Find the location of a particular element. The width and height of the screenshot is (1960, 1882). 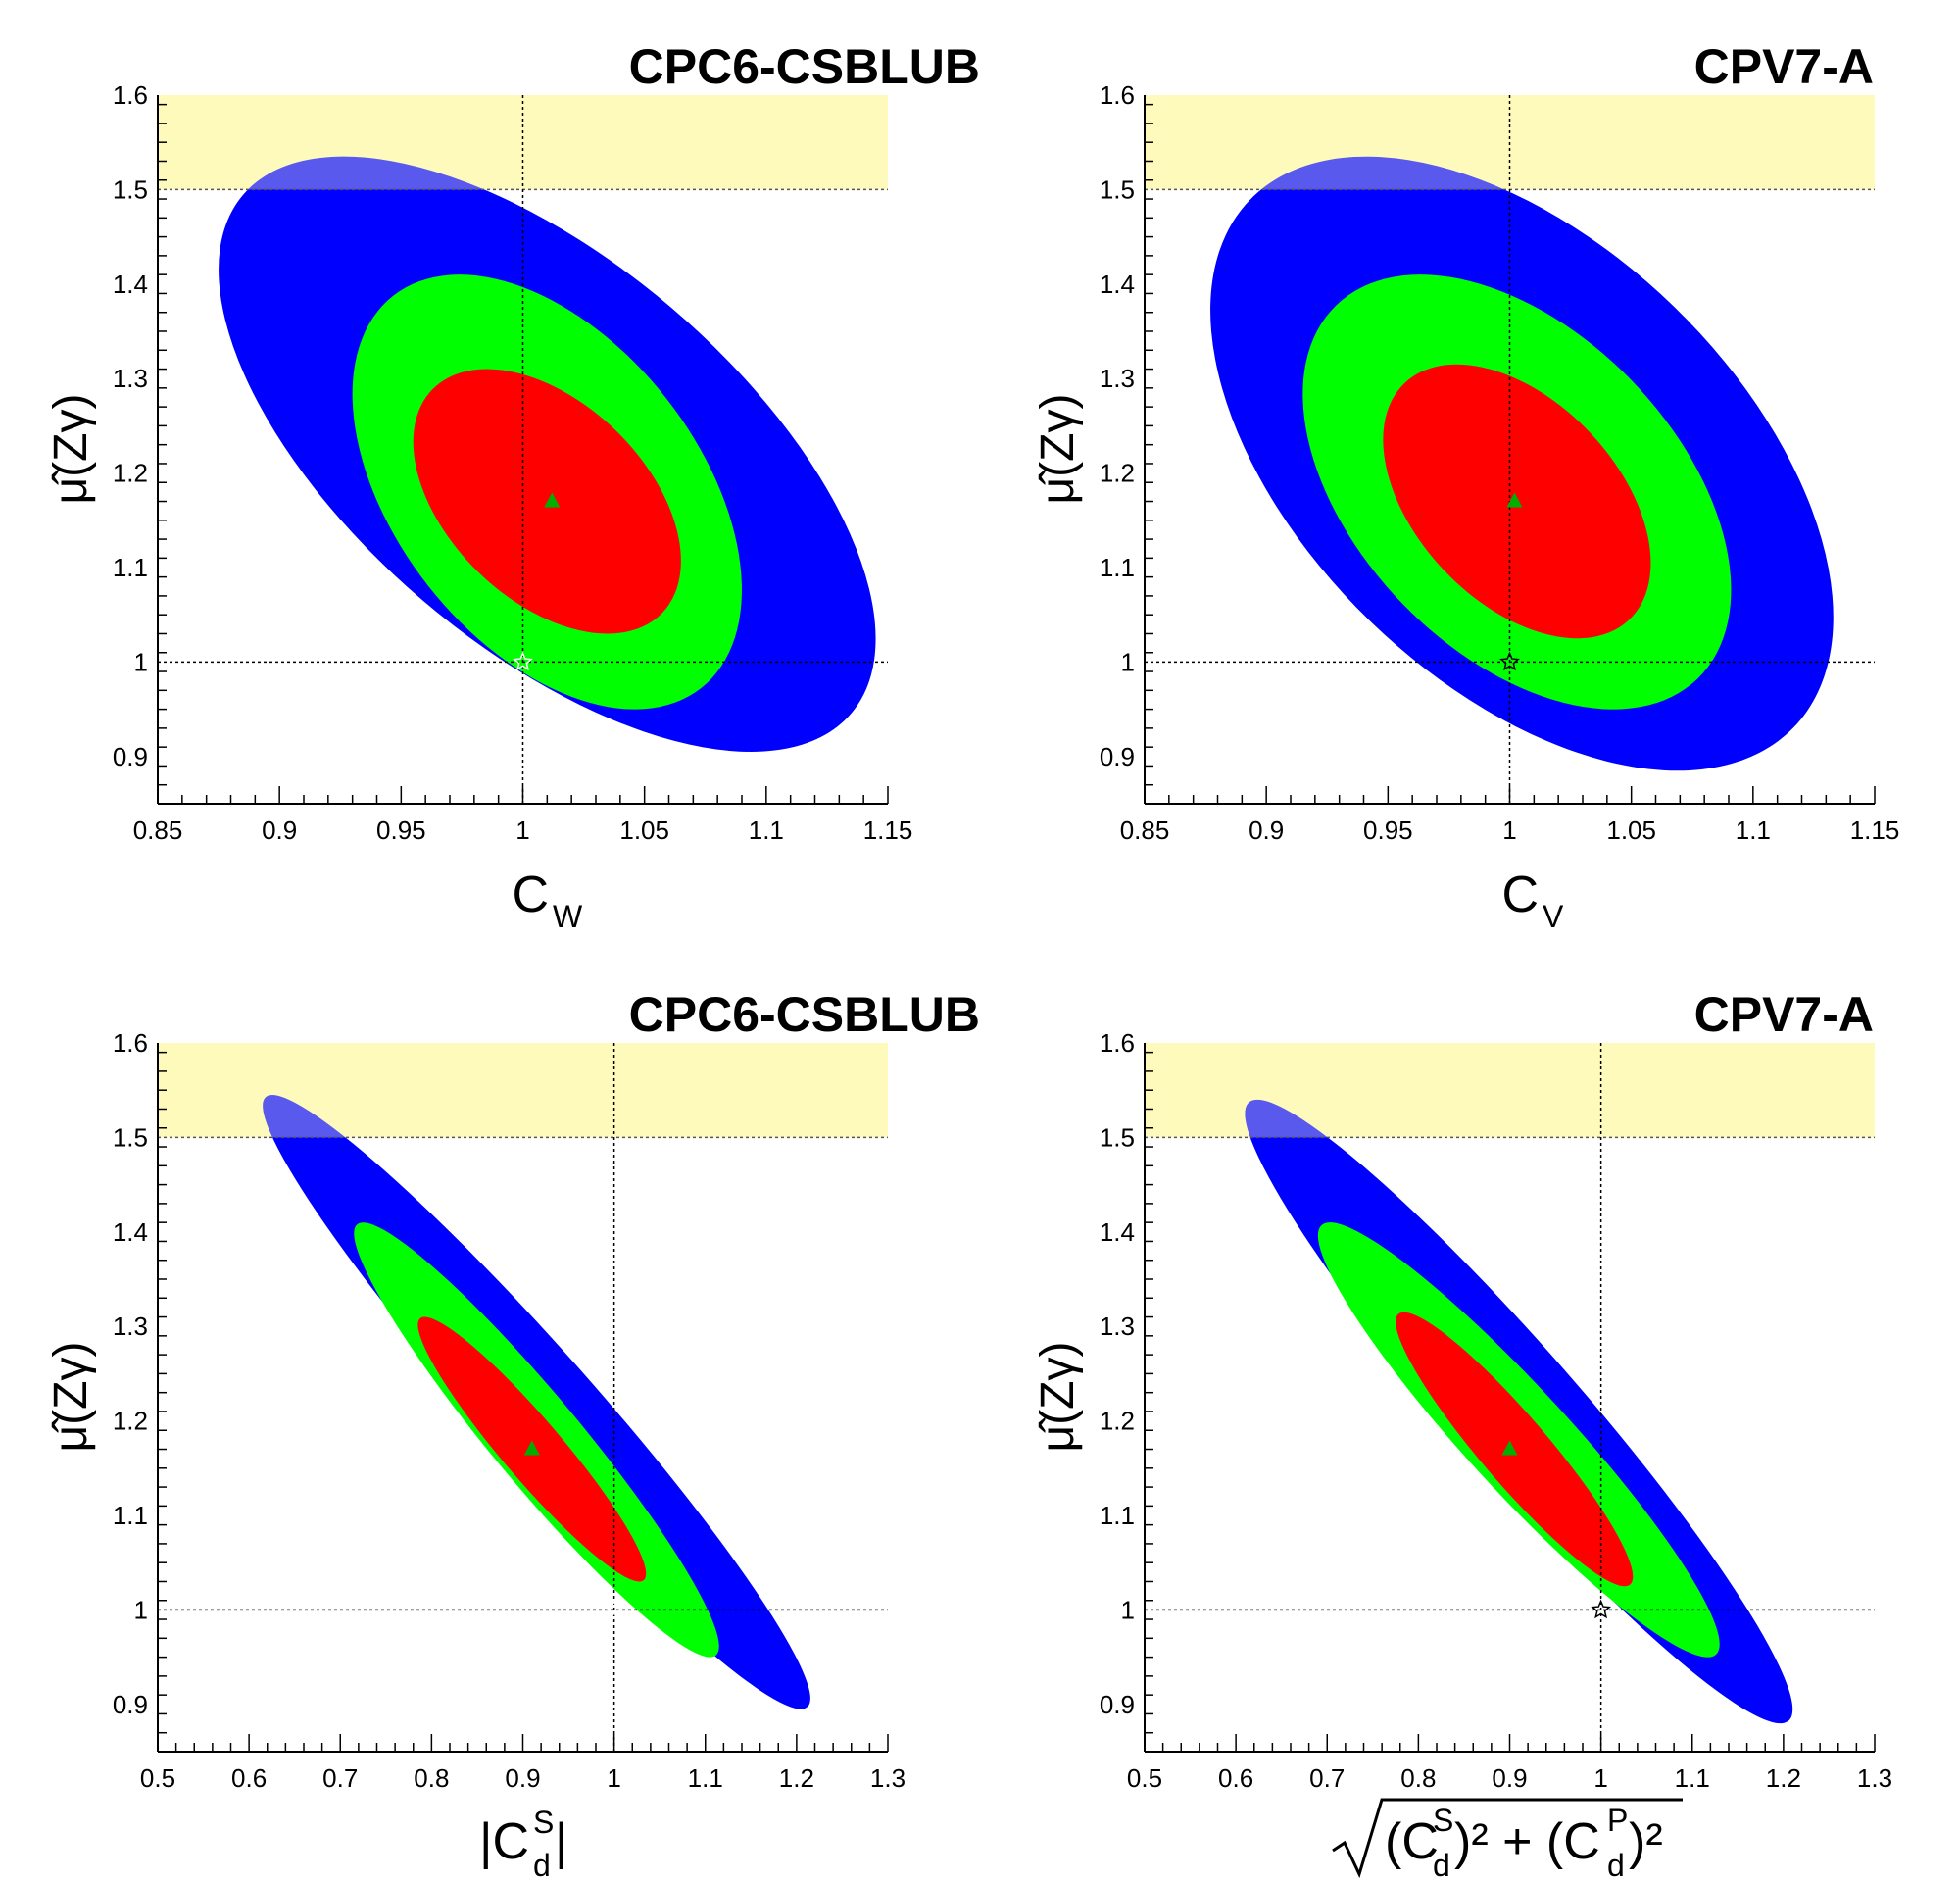

x-axis-label-subscript: W is located at coordinates (568, 917).